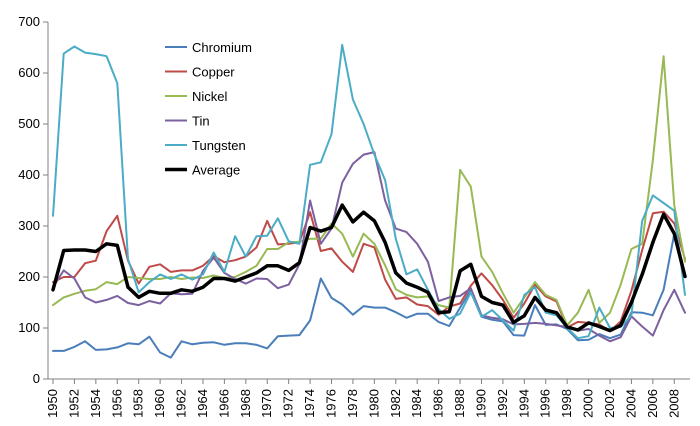 Image resolution: width=700 pixels, height=426 pixels. Describe the element at coordinates (480, 403) in the screenshot. I see `x-tick-label: 1990` at that location.